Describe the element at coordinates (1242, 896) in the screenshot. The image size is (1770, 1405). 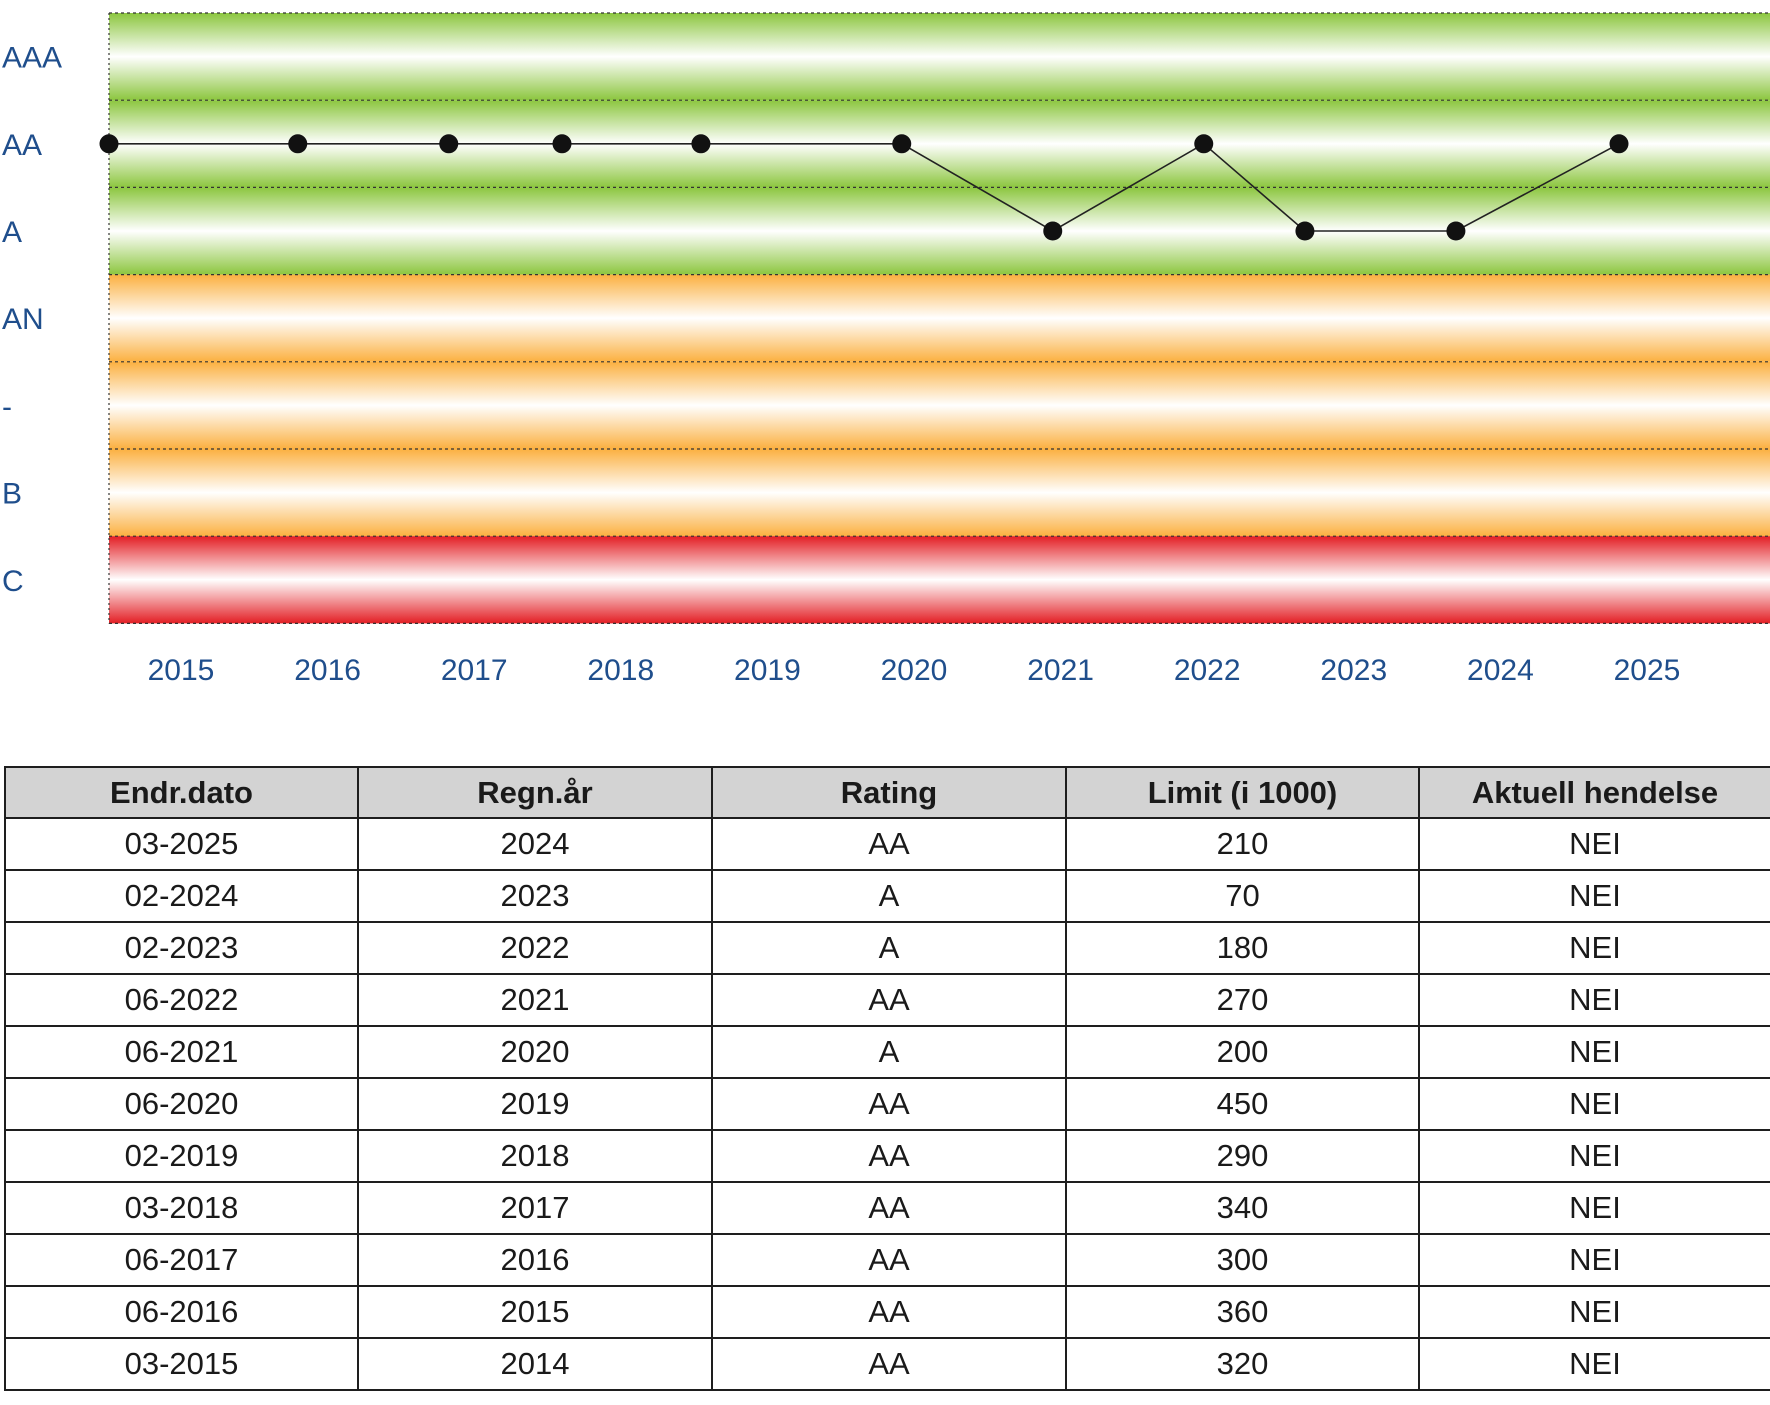
I see `cell-limit: 70` at that location.